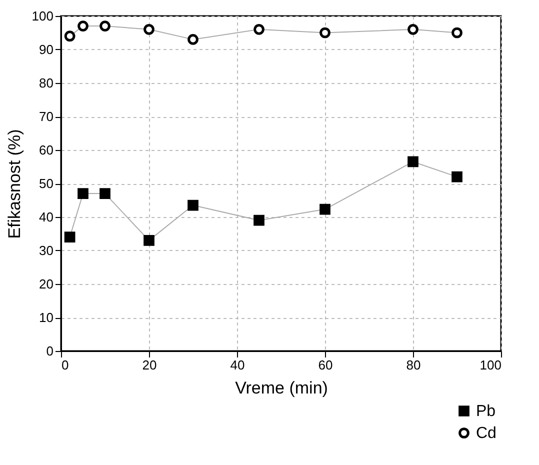 The width and height of the screenshot is (539, 465). I want to click on x-axis-title: Vreme (min), so click(281, 388).